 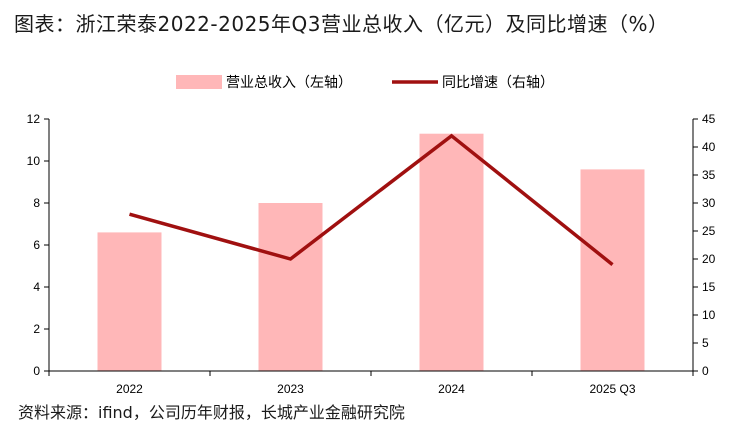 What do you see at coordinates (290, 287) in the screenshot?
I see `bar-2023` at bounding box center [290, 287].